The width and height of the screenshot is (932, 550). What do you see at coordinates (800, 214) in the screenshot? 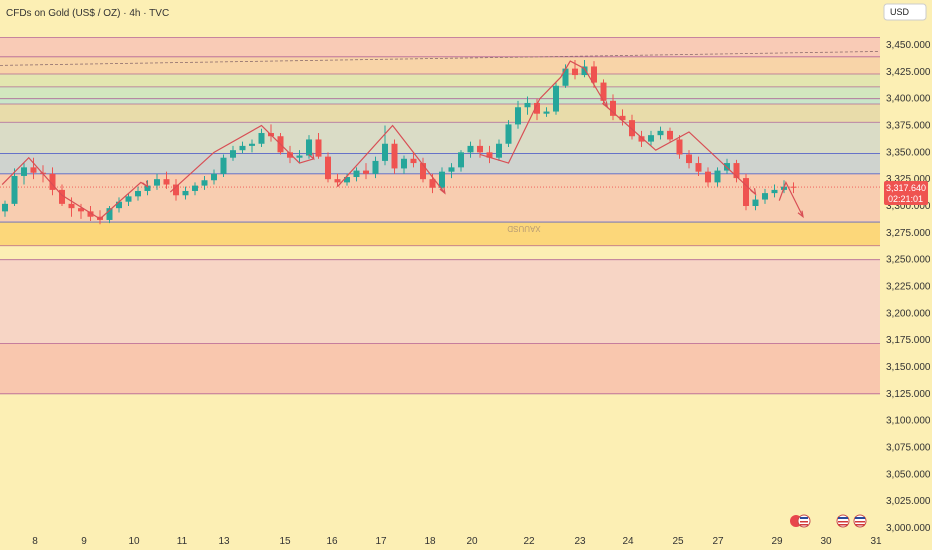
I see `arrowhead` at bounding box center [800, 214].